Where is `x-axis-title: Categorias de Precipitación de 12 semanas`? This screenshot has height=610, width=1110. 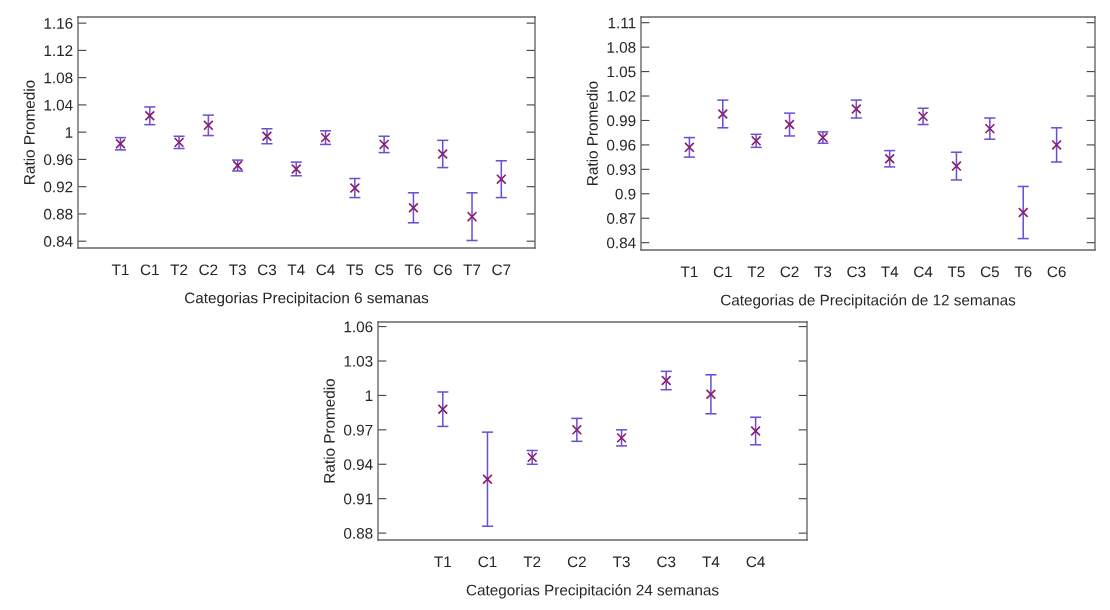 x-axis-title: Categorias de Precipitación de 12 semanas is located at coordinates (868, 301).